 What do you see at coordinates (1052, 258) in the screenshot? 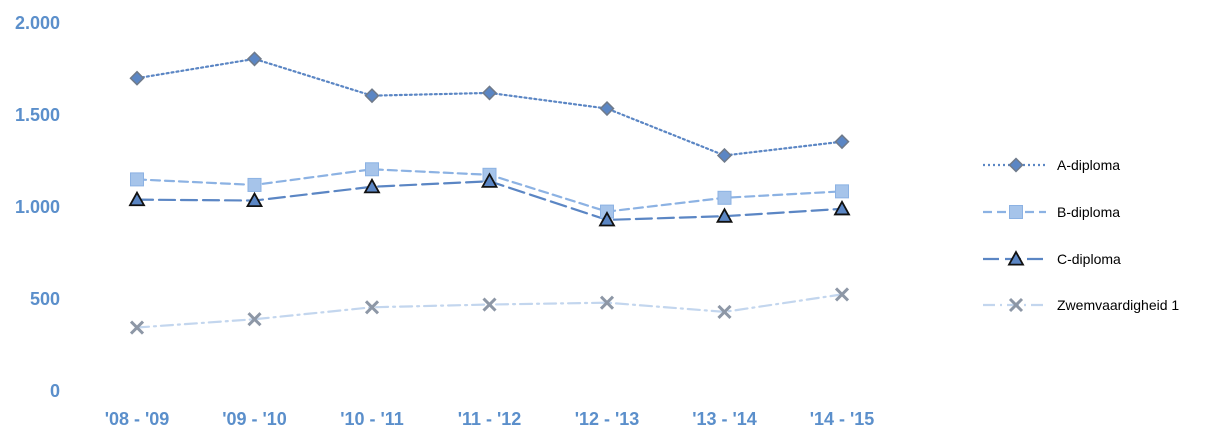
I see `legend-item-c-diploma: C-diploma` at bounding box center [1052, 258].